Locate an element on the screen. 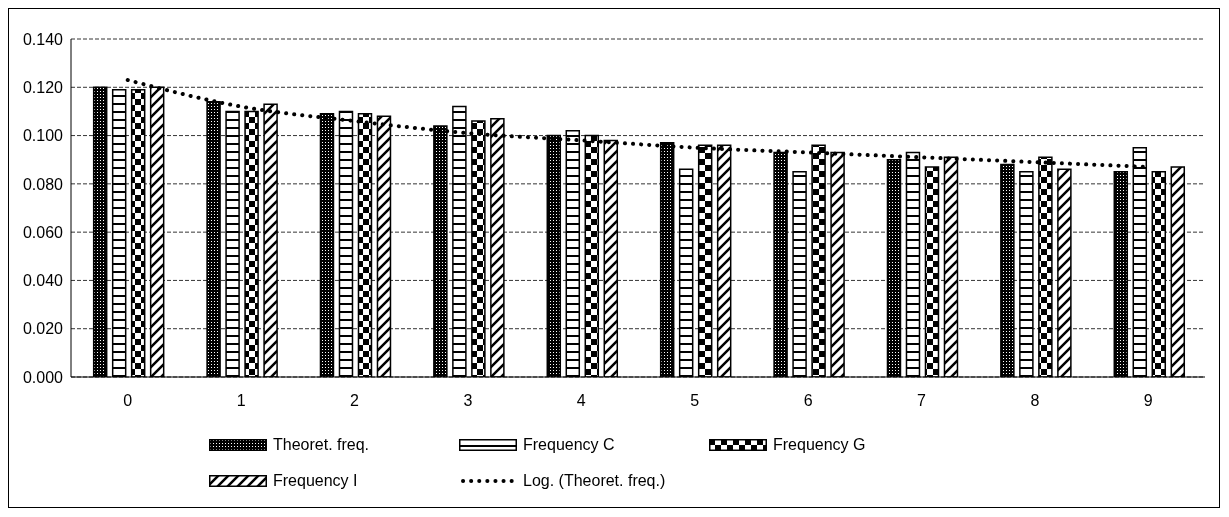  legend-label: Frequency I is located at coordinates (315, 481).